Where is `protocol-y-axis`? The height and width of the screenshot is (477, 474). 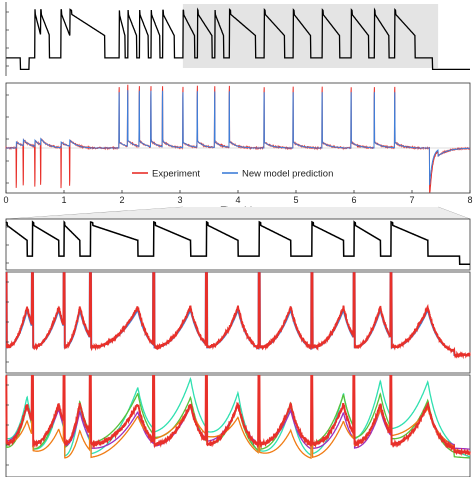
protocol-y-axis is located at coordinates (7, 39).